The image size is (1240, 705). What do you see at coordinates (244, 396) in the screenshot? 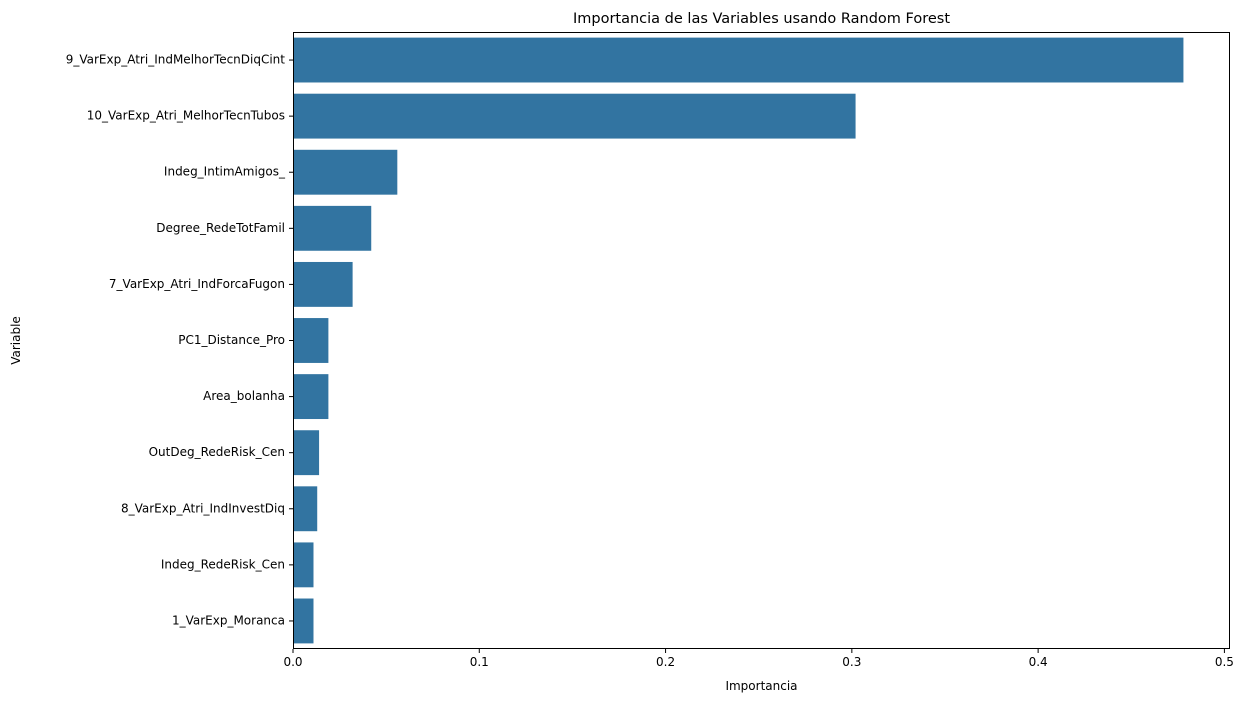
I see `y-tick-label: Area_bolanha` at bounding box center [244, 396].